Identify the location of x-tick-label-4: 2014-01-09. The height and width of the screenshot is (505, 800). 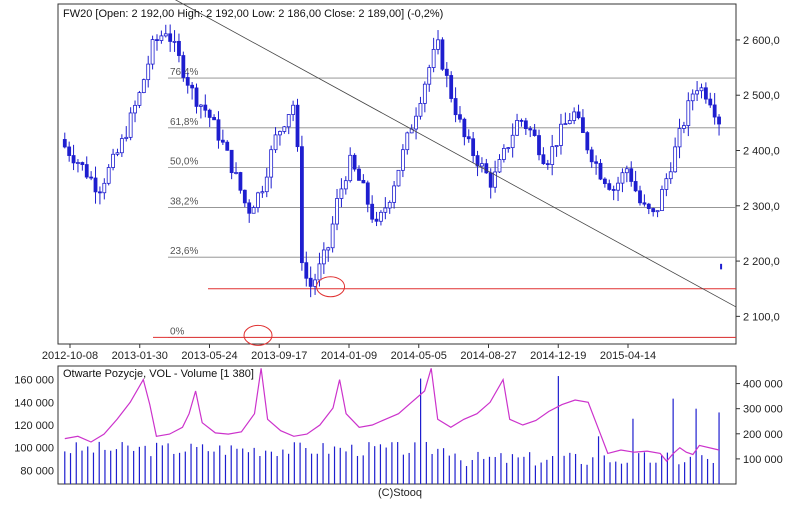
(349, 356).